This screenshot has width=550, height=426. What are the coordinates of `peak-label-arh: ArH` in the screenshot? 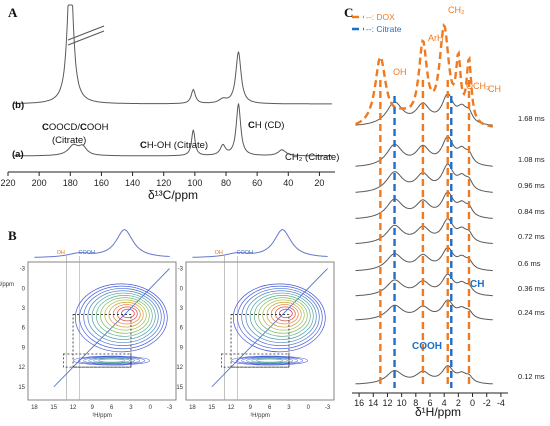 It's located at (436, 38).